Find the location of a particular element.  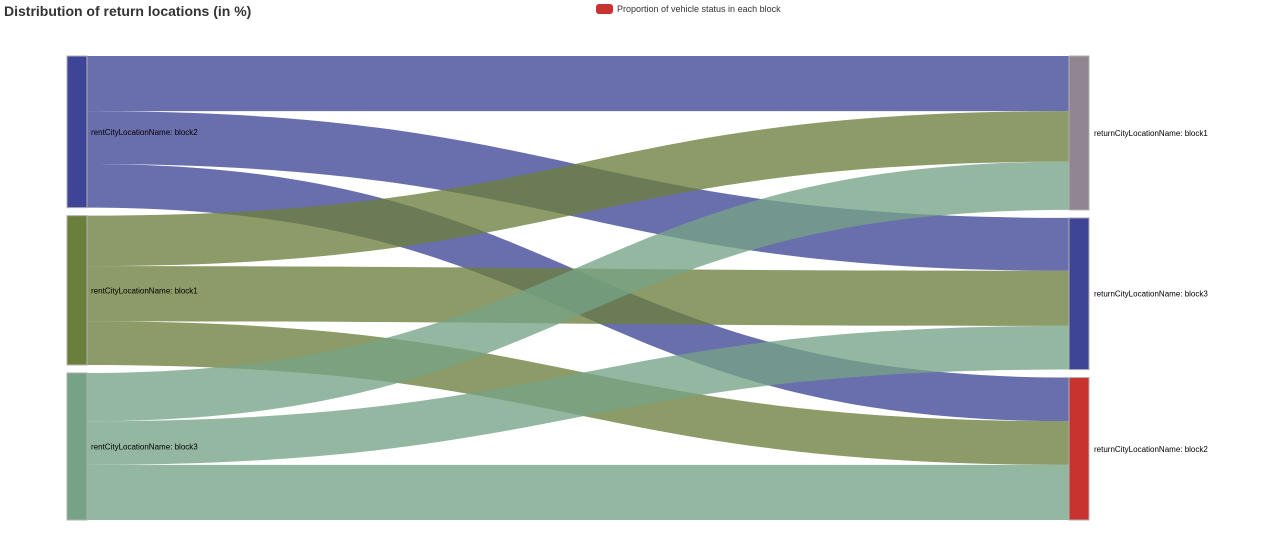

node-label-s-block2: rentCityLocationName: block2 is located at coordinates (144, 132).